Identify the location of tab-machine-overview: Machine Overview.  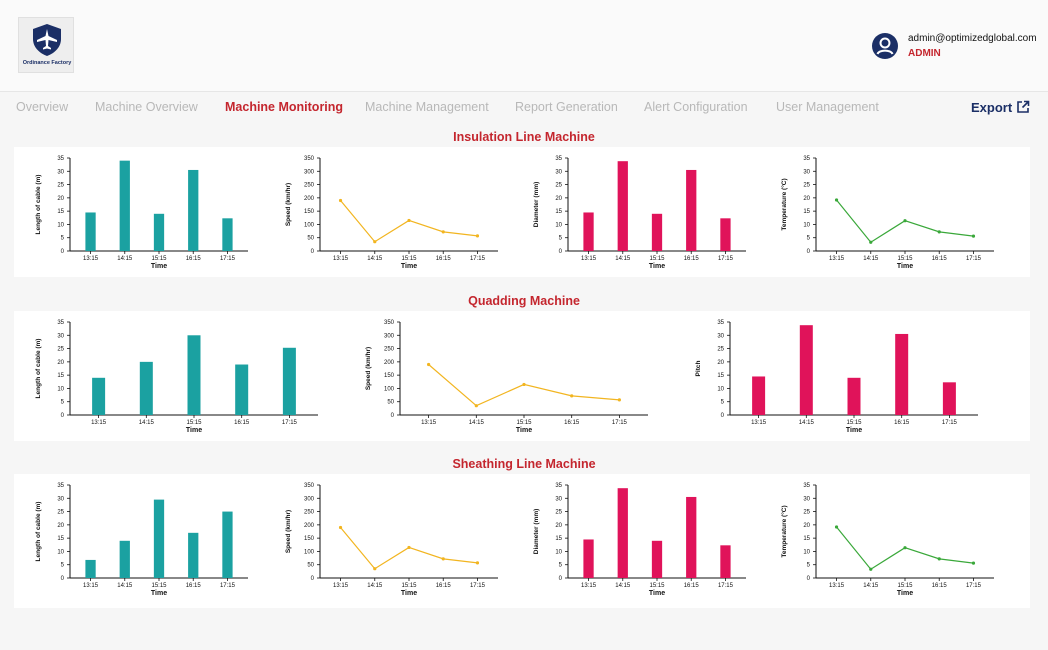
(146, 107).